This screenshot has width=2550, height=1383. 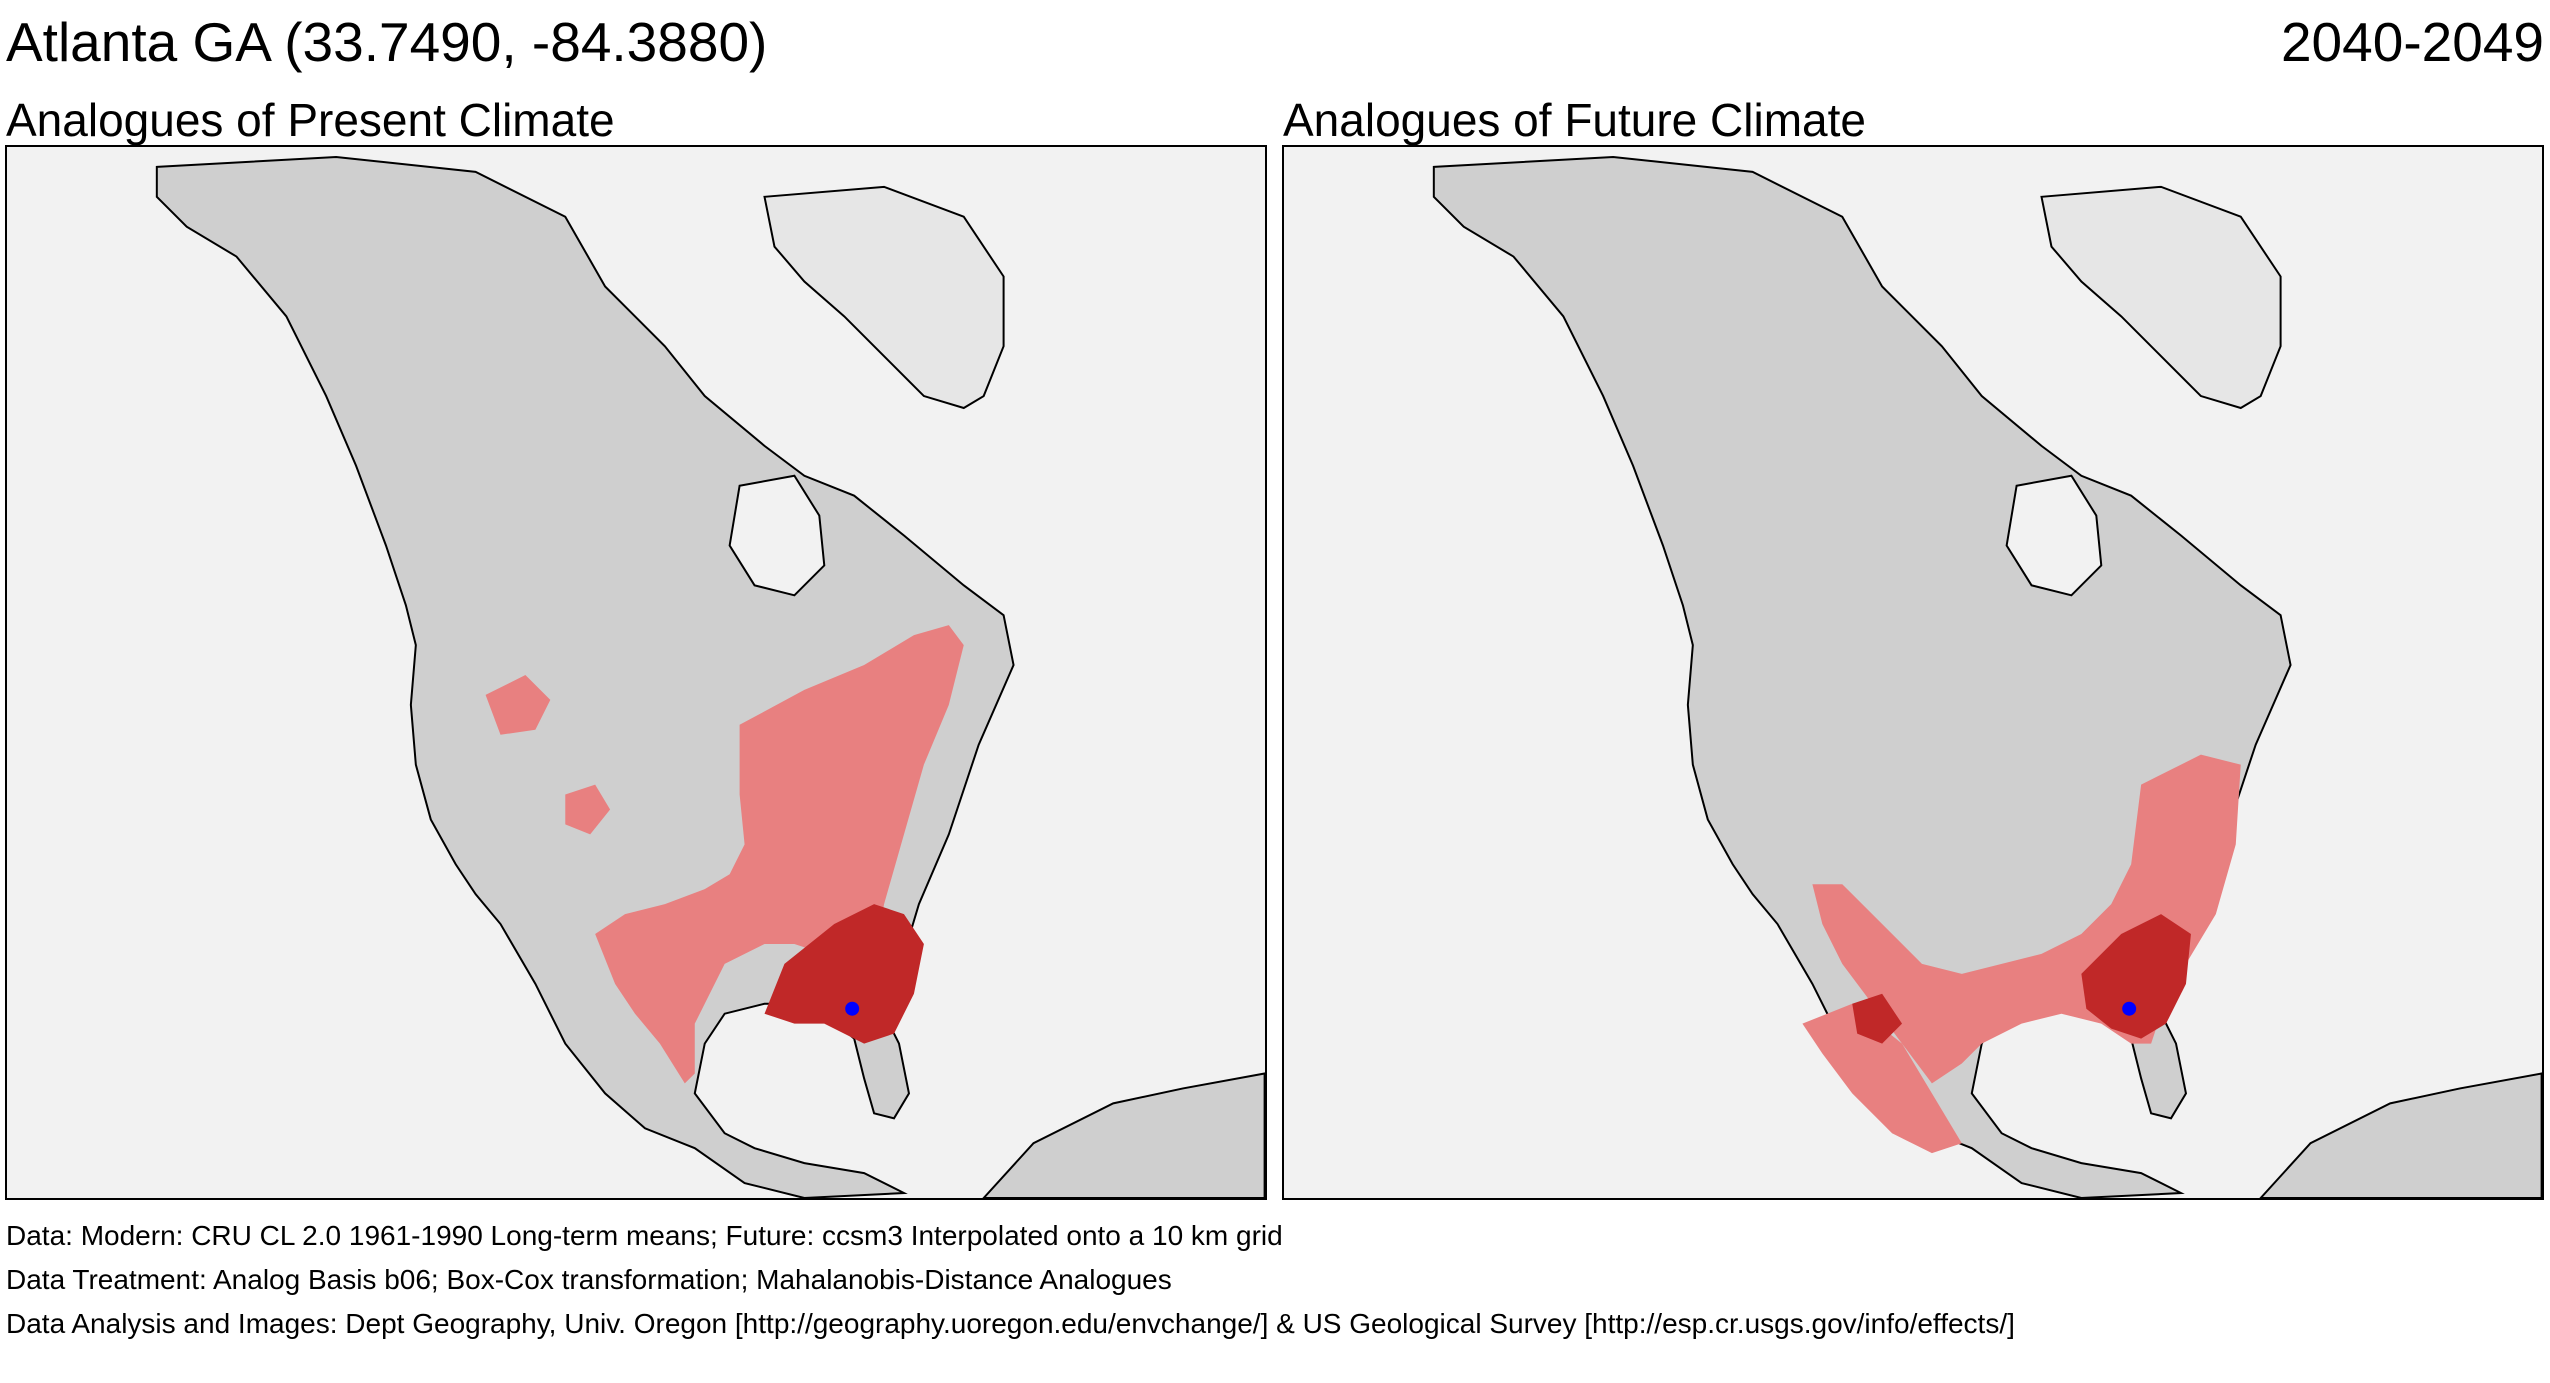 What do you see at coordinates (1574, 120) in the screenshot?
I see `future-climate-title: Analogues of Future Climate` at bounding box center [1574, 120].